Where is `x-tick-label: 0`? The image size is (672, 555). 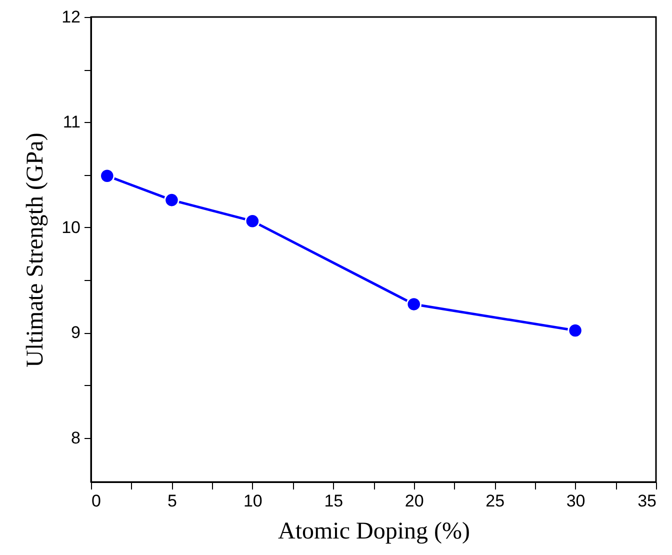
x-tick-label: 0 is located at coordinates (96, 501).